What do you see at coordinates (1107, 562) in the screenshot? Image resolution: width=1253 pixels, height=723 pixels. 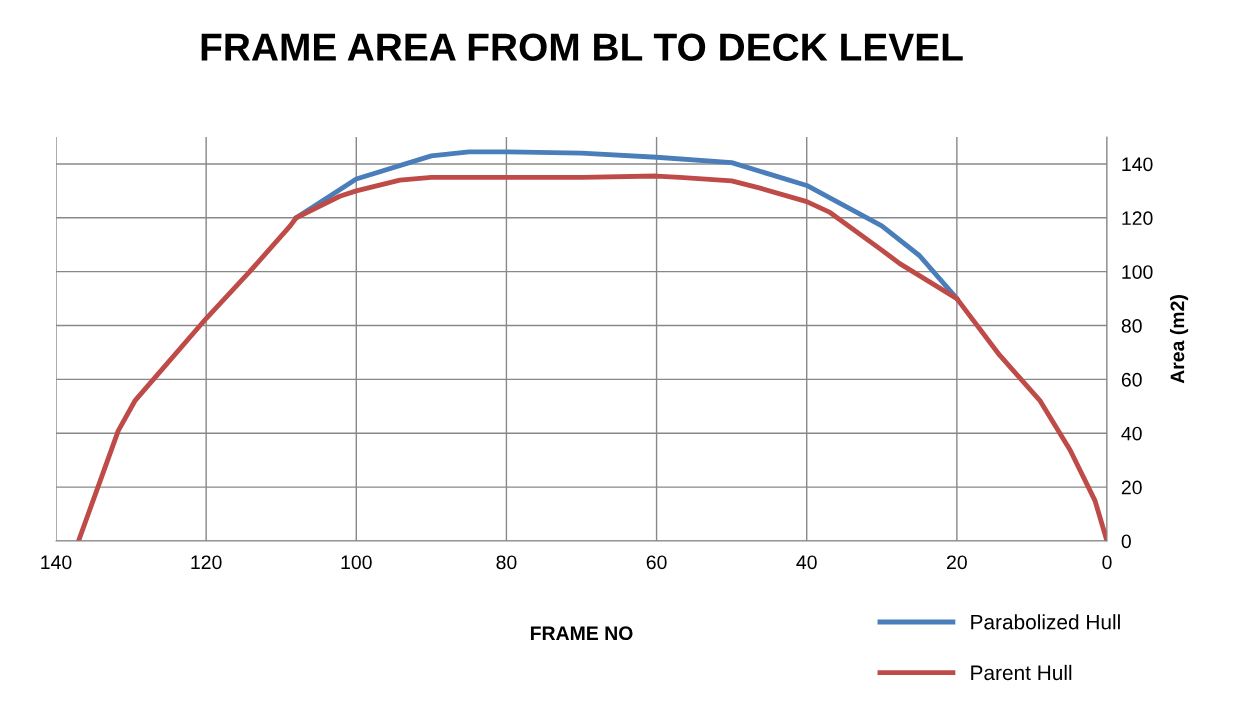 I see `x-tick-label: 0` at bounding box center [1107, 562].